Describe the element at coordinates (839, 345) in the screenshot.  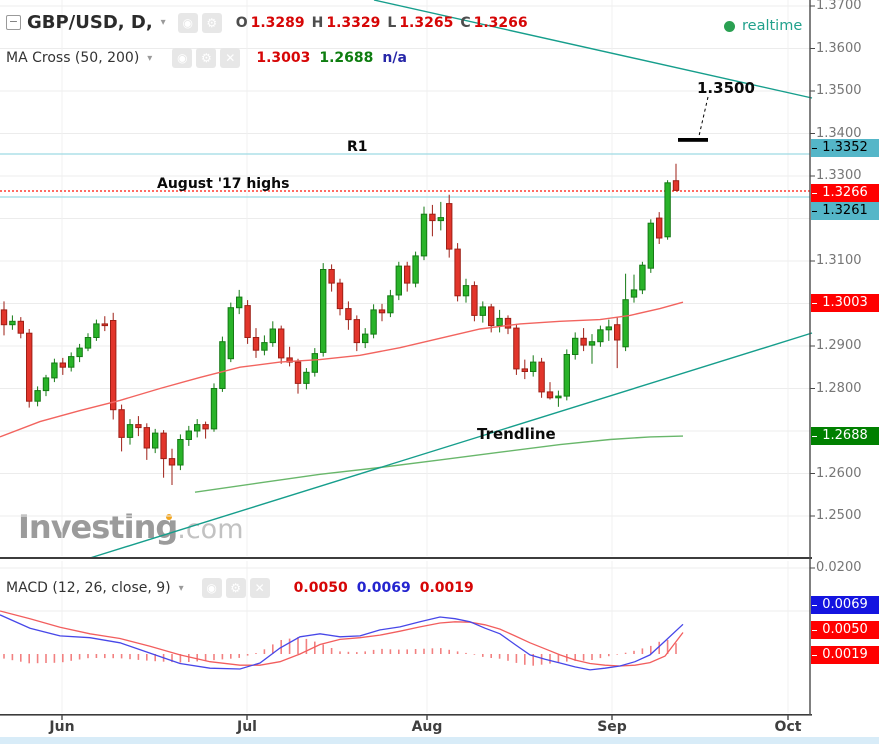
I see `price-axis-label: 1.2900` at that location.